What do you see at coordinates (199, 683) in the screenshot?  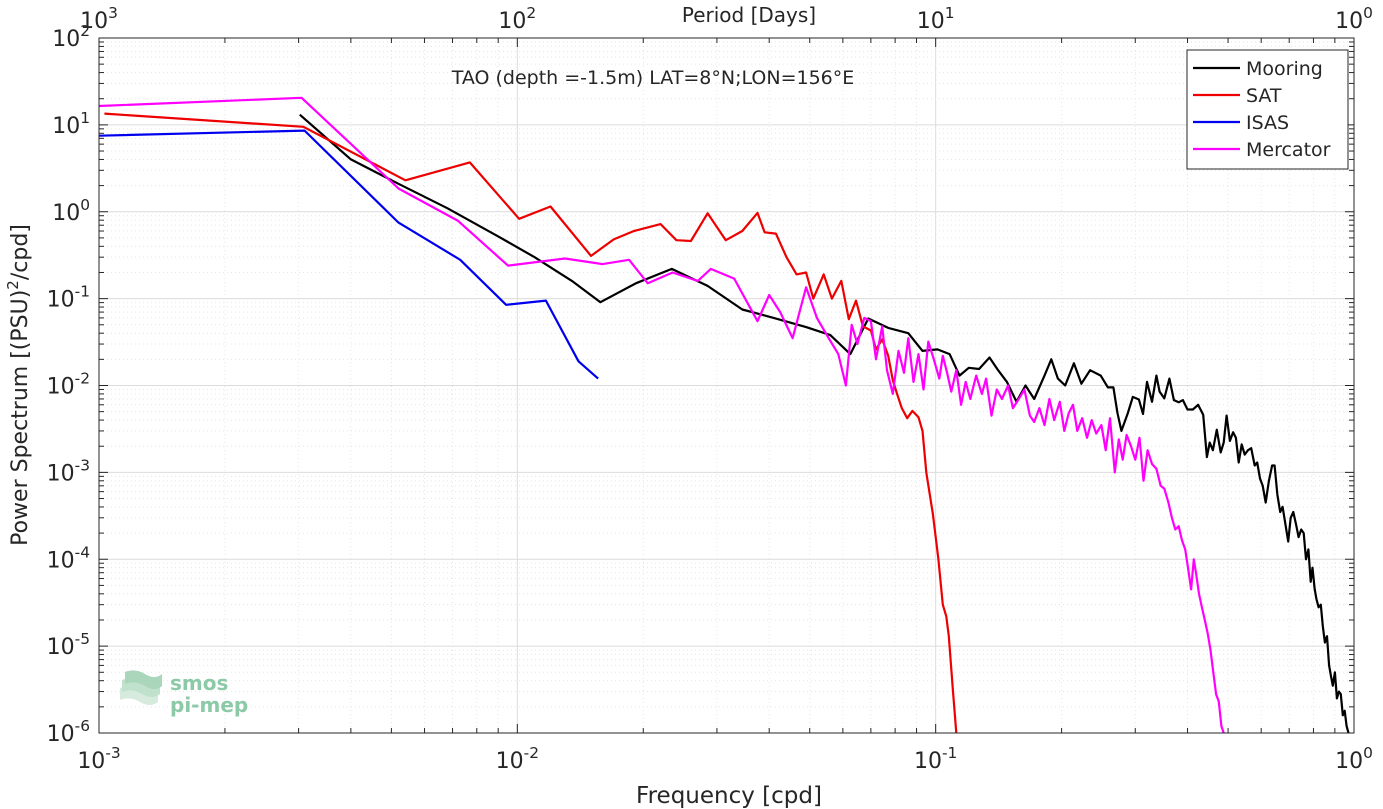 I see `watermark-line1: smos` at bounding box center [199, 683].